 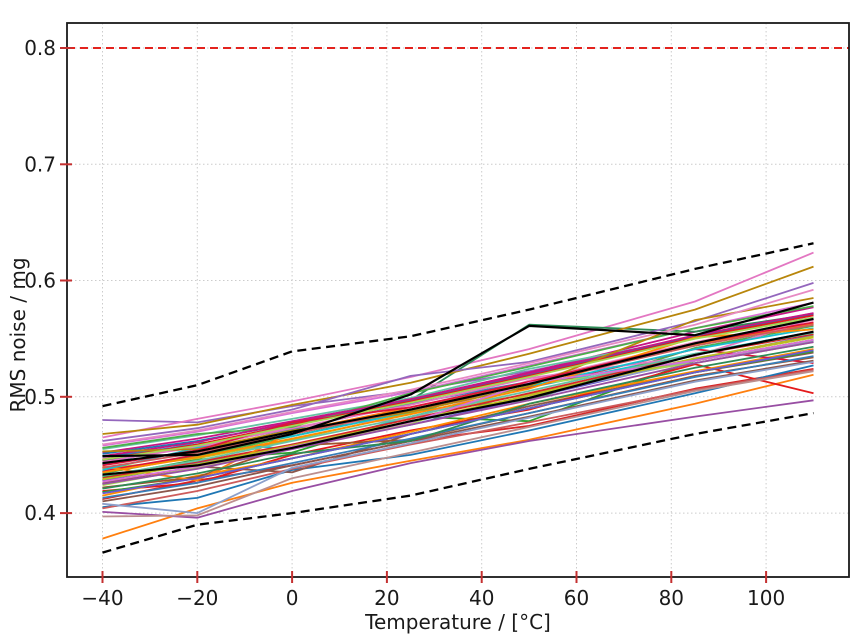 I want to click on x-tick-label: −40, so click(x=102, y=598).